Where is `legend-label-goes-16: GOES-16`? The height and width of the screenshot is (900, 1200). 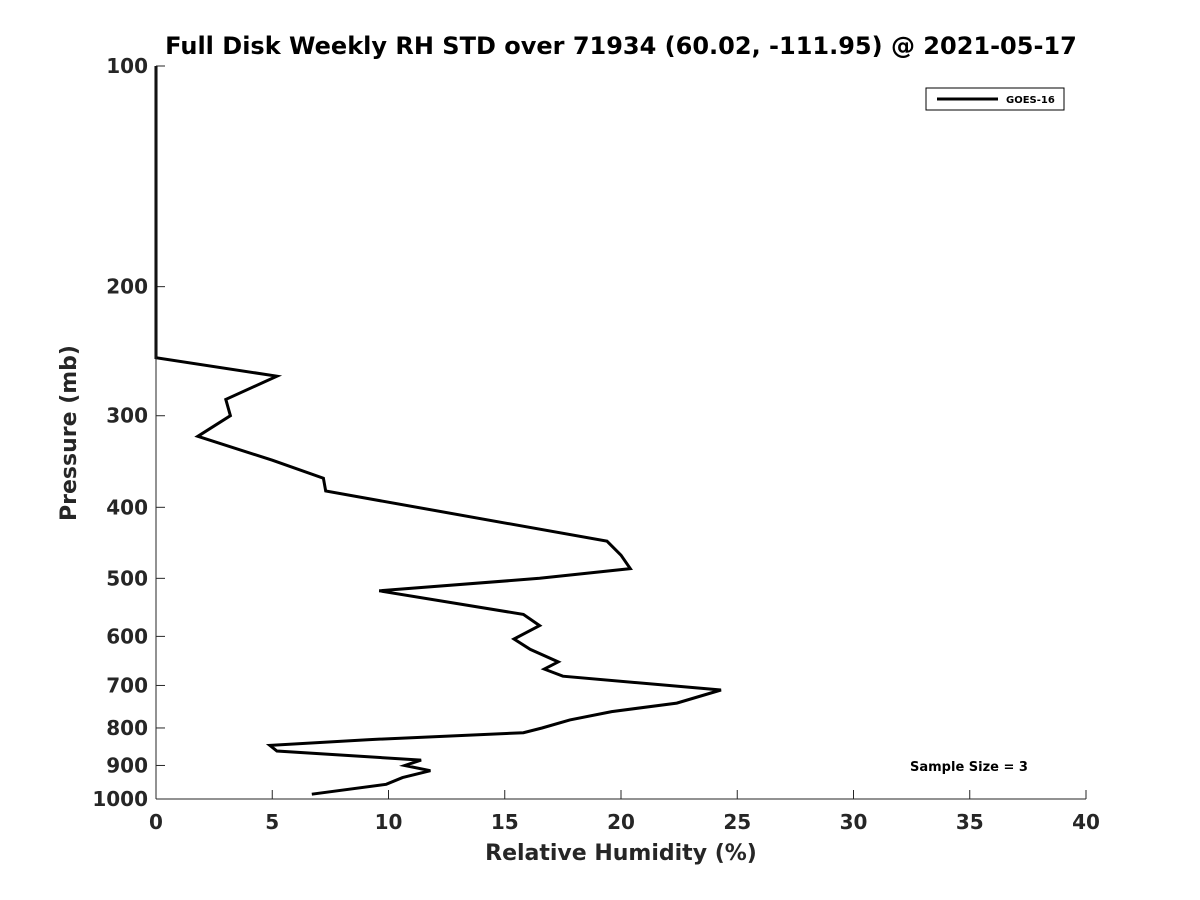 legend-label-goes-16: GOES-16 is located at coordinates (1030, 100).